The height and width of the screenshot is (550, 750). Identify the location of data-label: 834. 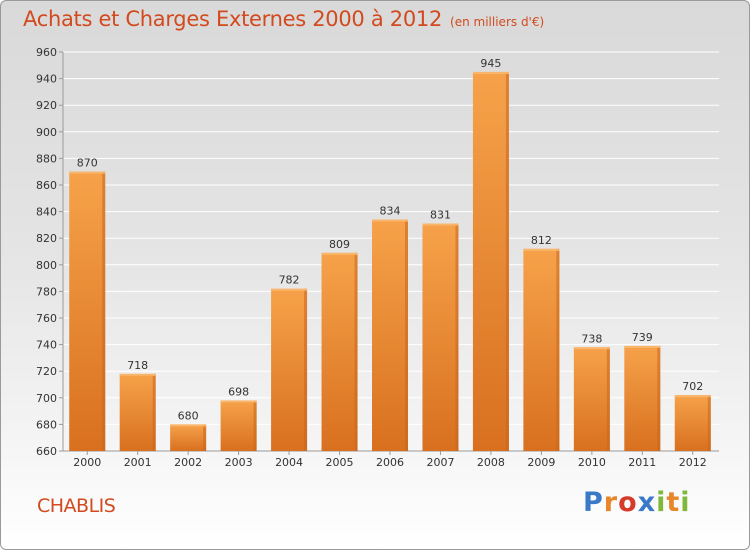
(390, 211).